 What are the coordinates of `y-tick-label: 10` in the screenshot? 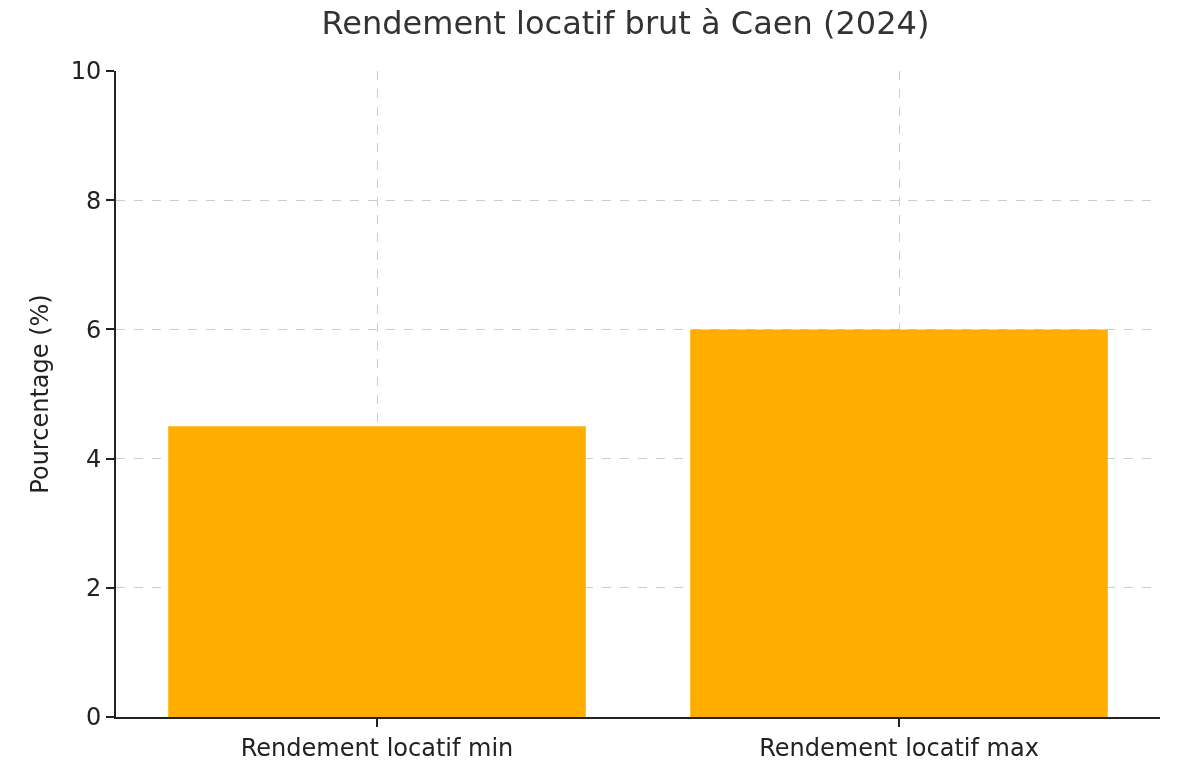 It's located at (86, 71).